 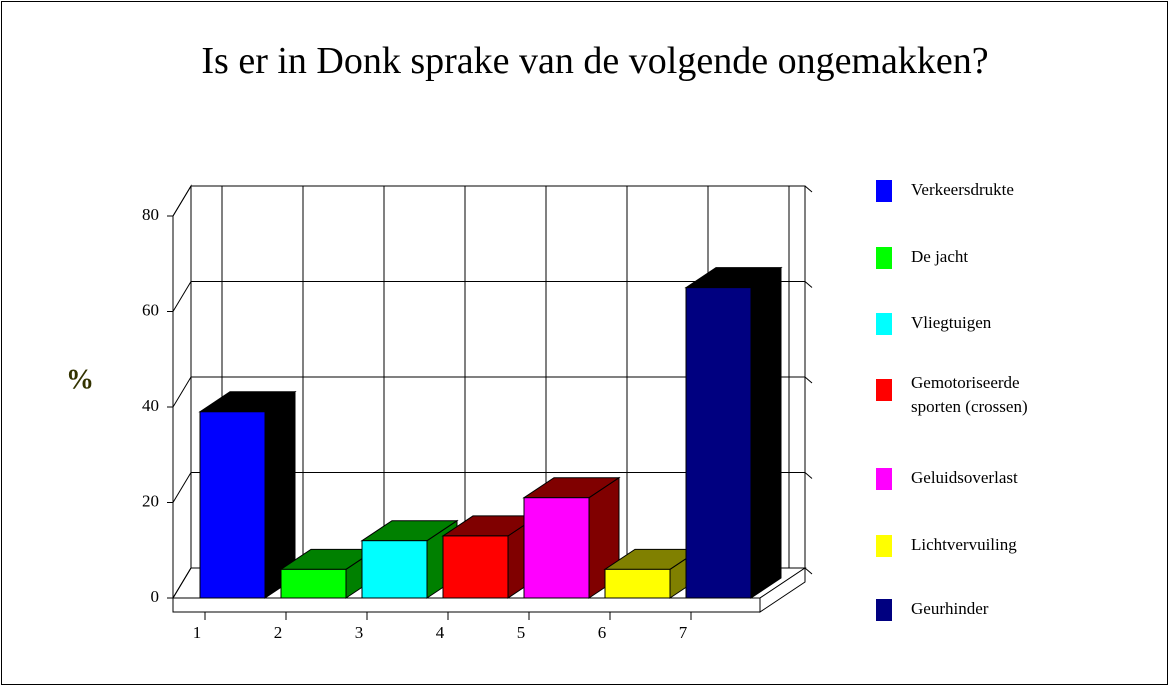 I want to click on legend-label: Geluidsoverlast, so click(x=964, y=477).